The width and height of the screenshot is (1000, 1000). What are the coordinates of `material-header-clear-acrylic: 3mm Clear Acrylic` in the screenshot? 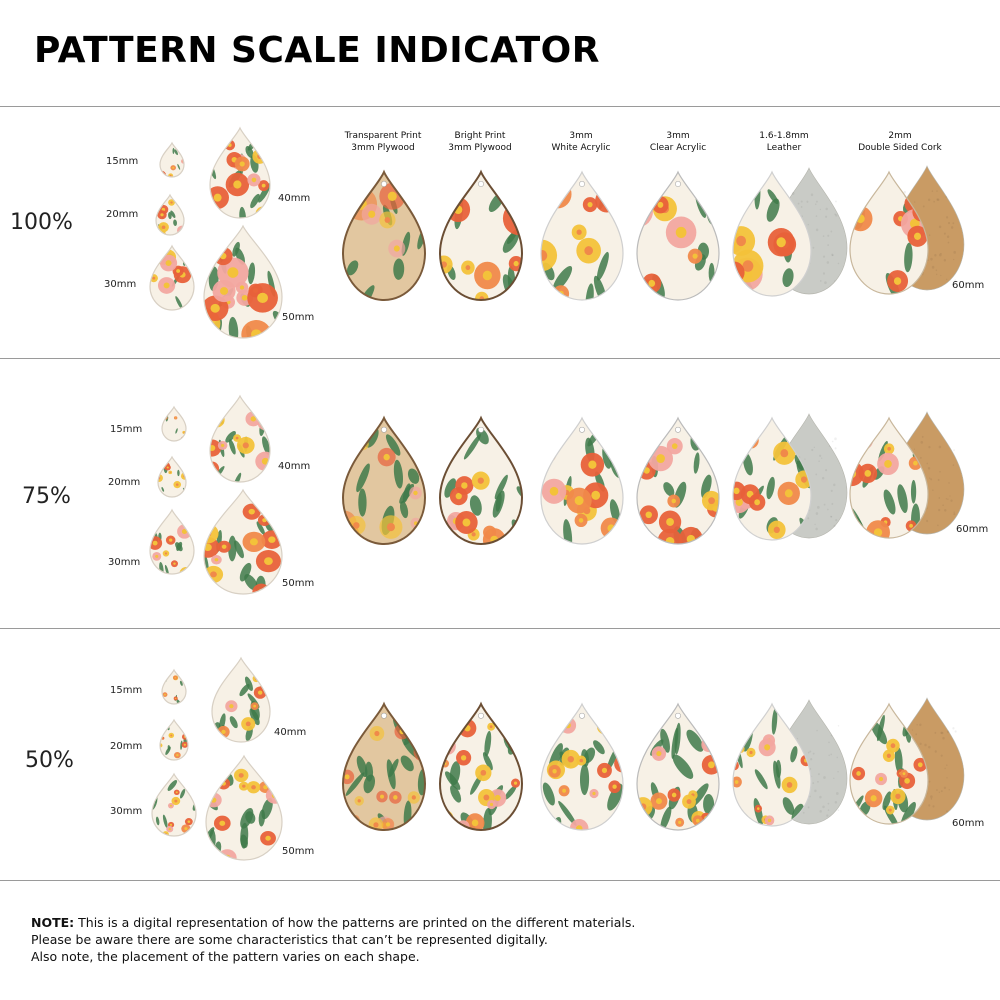 It's located at (678, 142).